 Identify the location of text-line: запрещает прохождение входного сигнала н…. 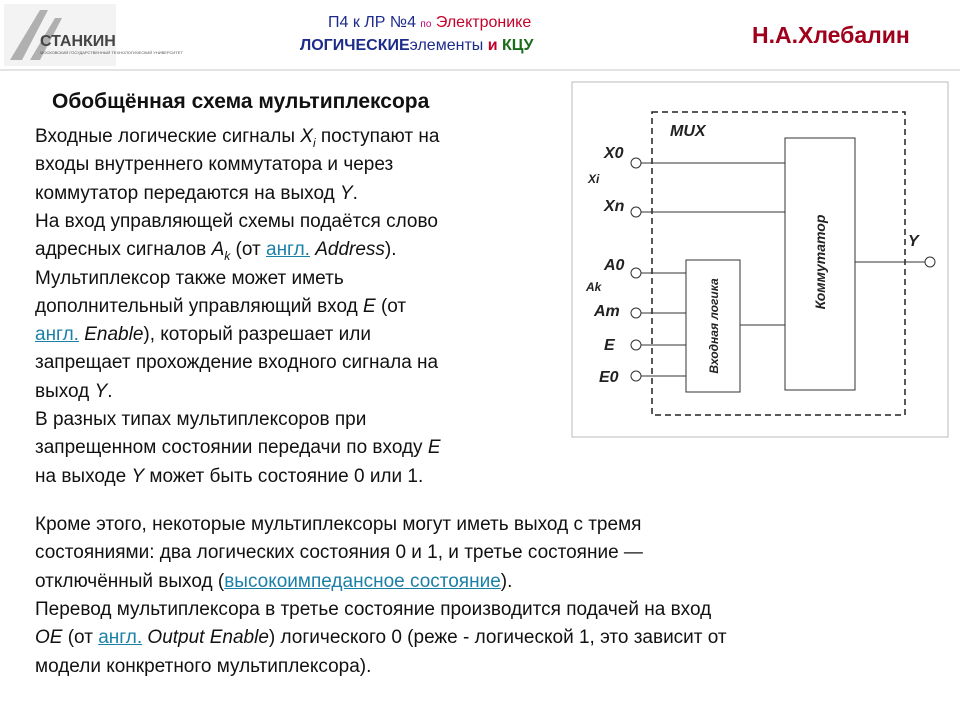
(236, 363).